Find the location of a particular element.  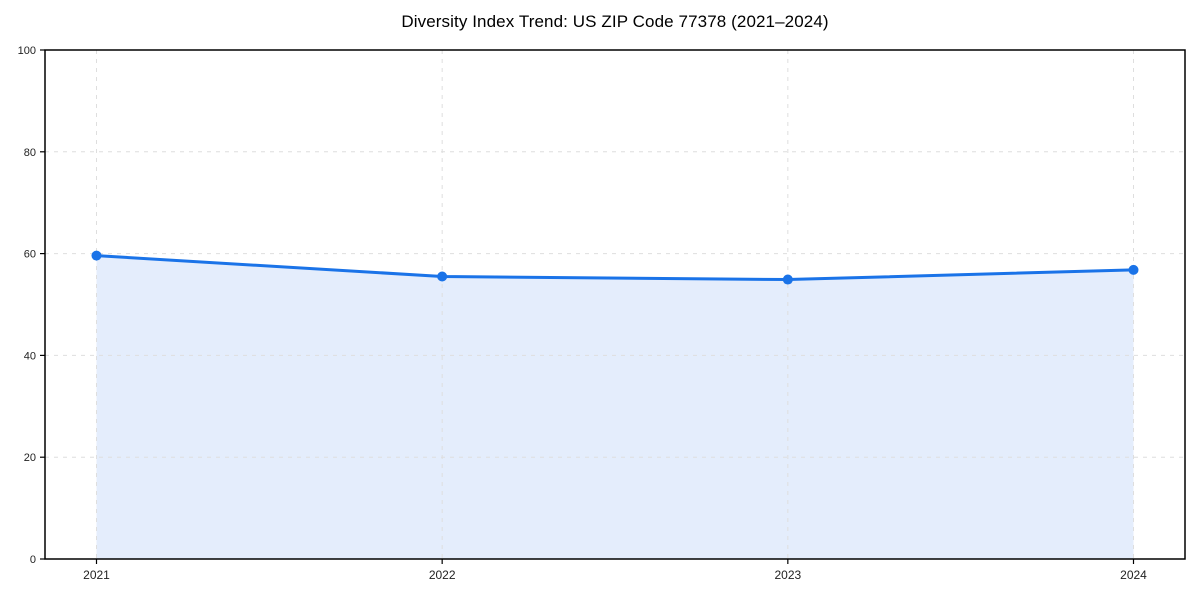

y-tick-label: 100 is located at coordinates (27, 51).